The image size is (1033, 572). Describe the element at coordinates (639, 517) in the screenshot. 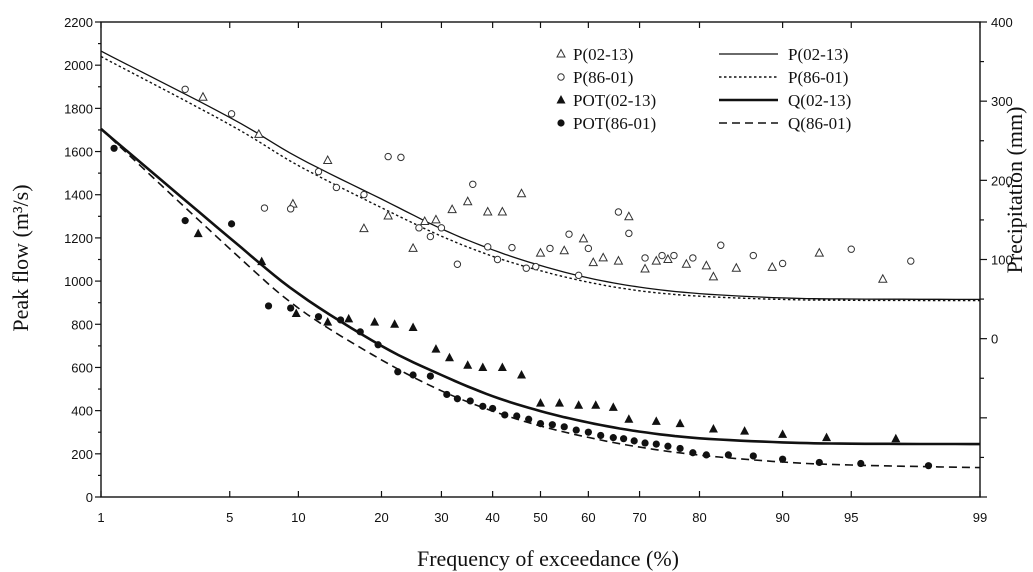

I see `x-tick-label: 70` at that location.